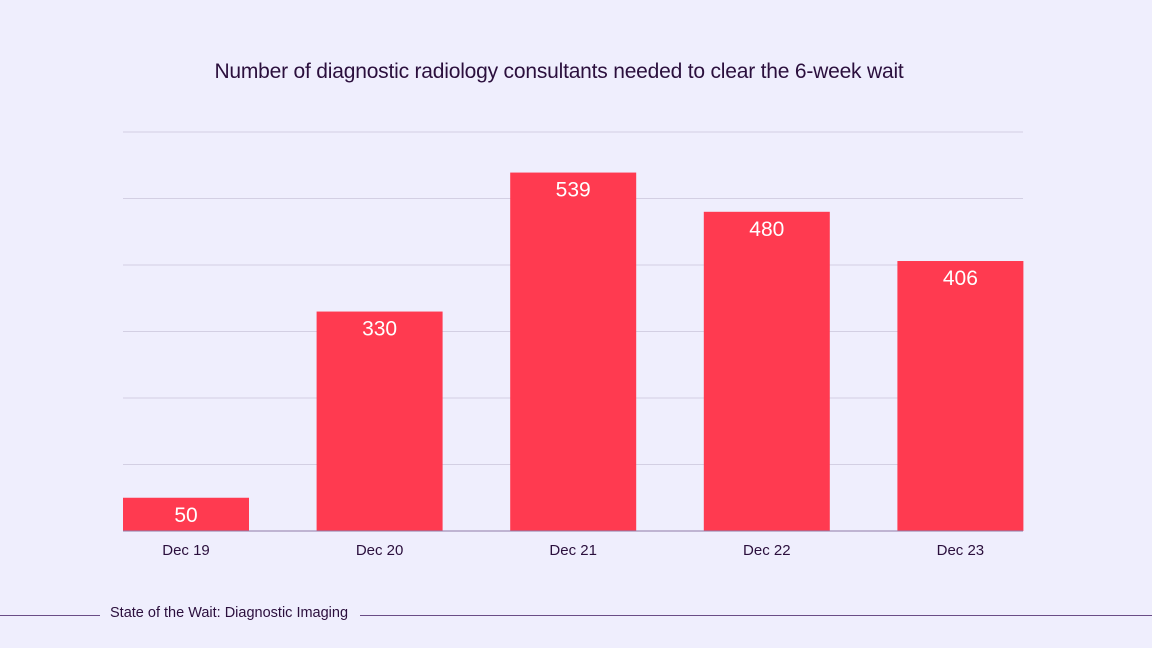 This screenshot has width=1152, height=648. What do you see at coordinates (961, 550) in the screenshot?
I see `x-tick-label: Dec 23` at bounding box center [961, 550].